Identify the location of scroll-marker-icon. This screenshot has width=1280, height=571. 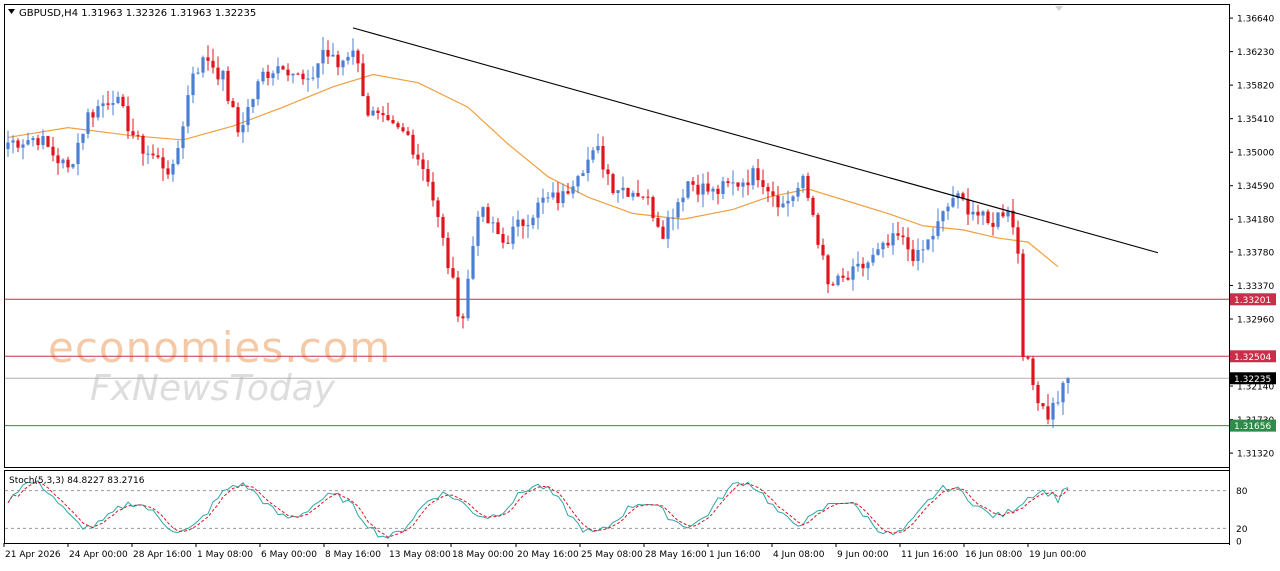
(1059, 8).